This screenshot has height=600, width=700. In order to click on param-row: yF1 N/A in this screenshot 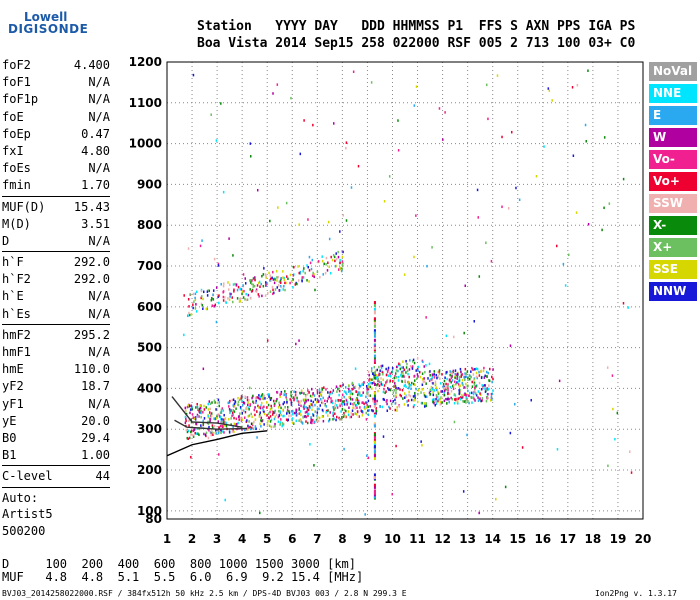, I will do `click(56, 404)`.